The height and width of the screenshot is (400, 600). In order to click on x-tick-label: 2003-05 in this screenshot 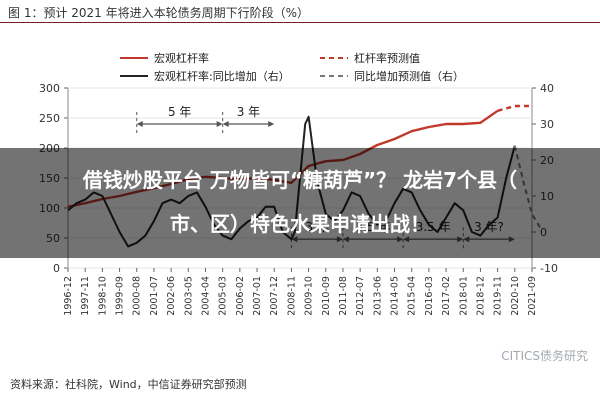, I will do `click(188, 296)`.